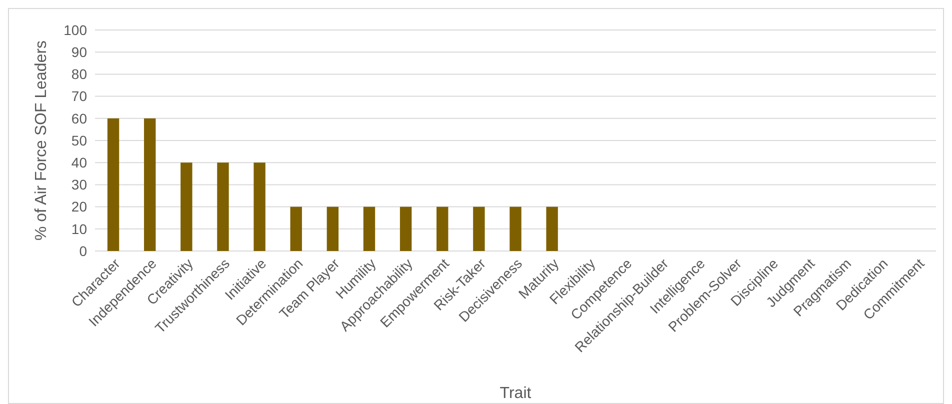 Image resolution: width=952 pixels, height=404 pixels. Describe the element at coordinates (76, 30) in the screenshot. I see `y-tick-label: 100` at that location.